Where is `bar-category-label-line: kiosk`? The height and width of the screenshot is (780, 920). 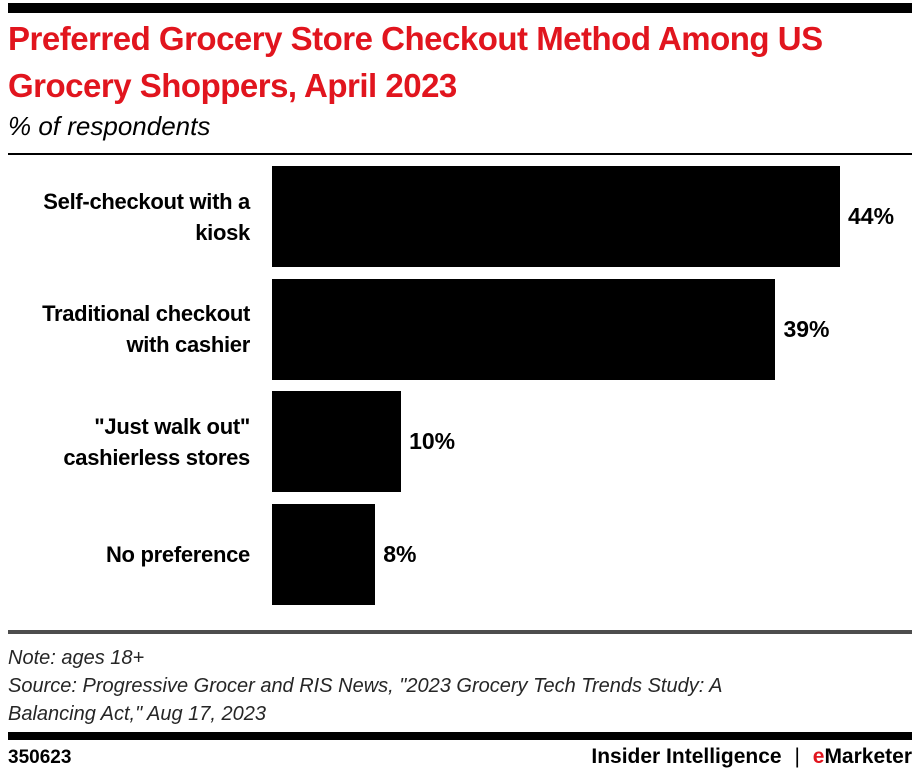
bar-category-label-line: kiosk is located at coordinates (222, 232).